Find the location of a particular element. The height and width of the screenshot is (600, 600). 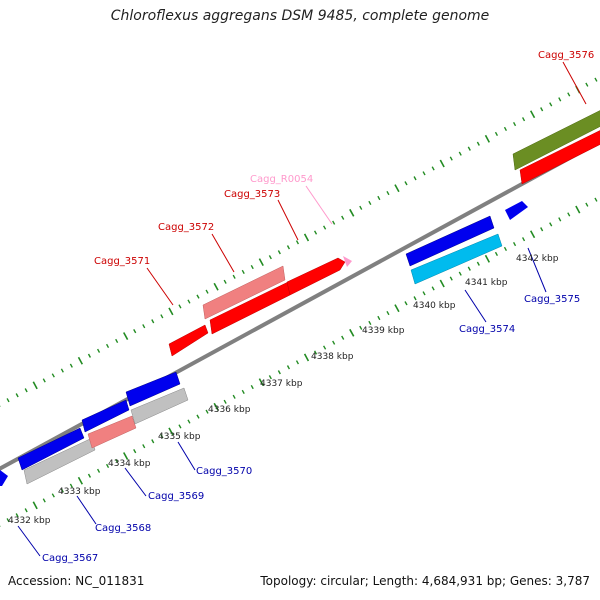

kbp-label: 4334 kbp is located at coordinates (129, 464).